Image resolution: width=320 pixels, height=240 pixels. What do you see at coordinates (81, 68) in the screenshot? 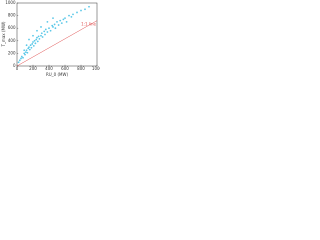
I see `x-tick-label: 800` at bounding box center [81, 68].